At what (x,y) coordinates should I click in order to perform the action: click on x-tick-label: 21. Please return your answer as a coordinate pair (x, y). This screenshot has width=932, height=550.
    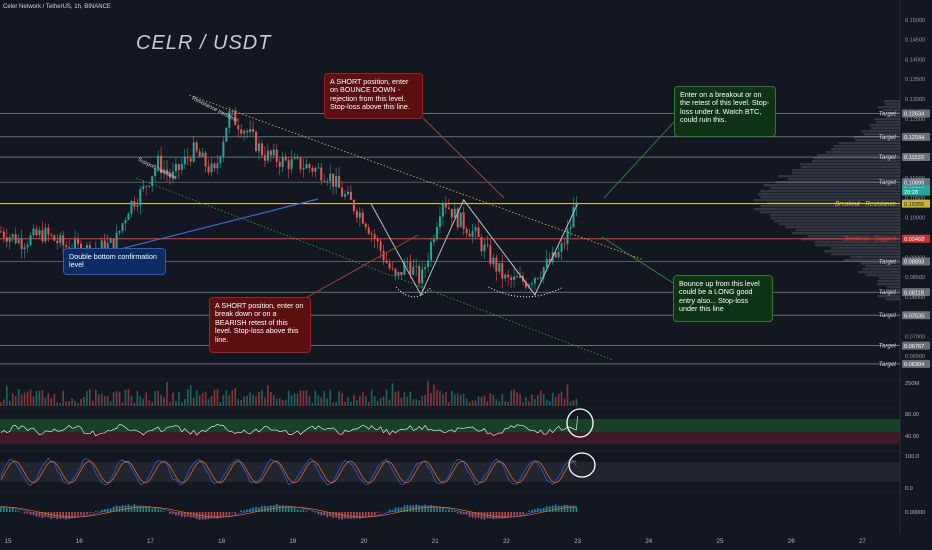
    Looking at the image, I should click on (435, 541).